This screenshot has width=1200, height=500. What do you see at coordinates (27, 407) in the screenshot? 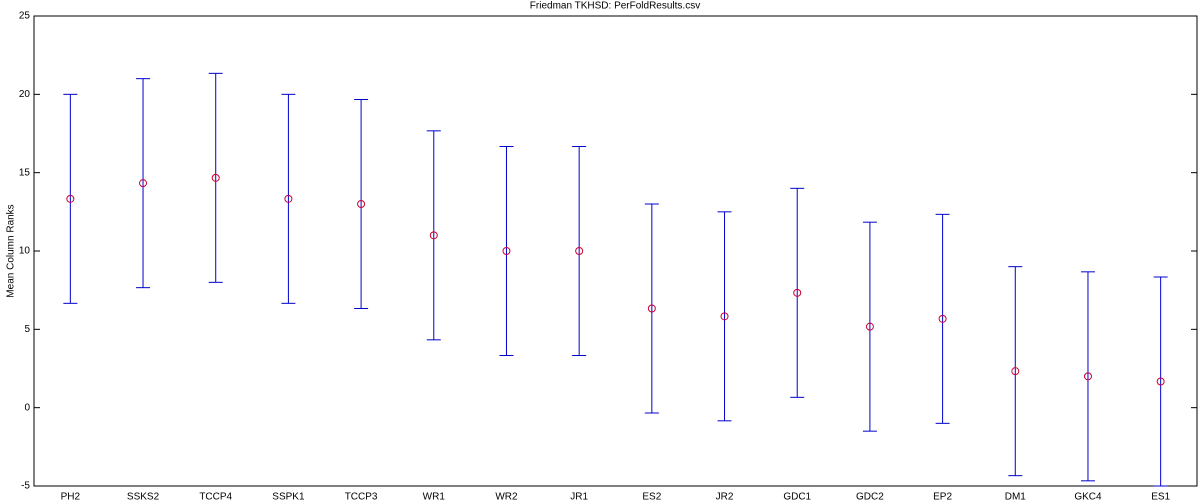
I see `y-tick-label: 0` at bounding box center [27, 407].